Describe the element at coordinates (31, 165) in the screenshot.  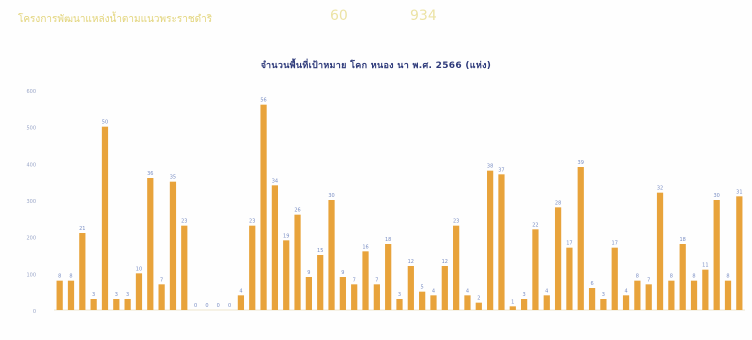
I see `y-tick-label: 400` at that location.